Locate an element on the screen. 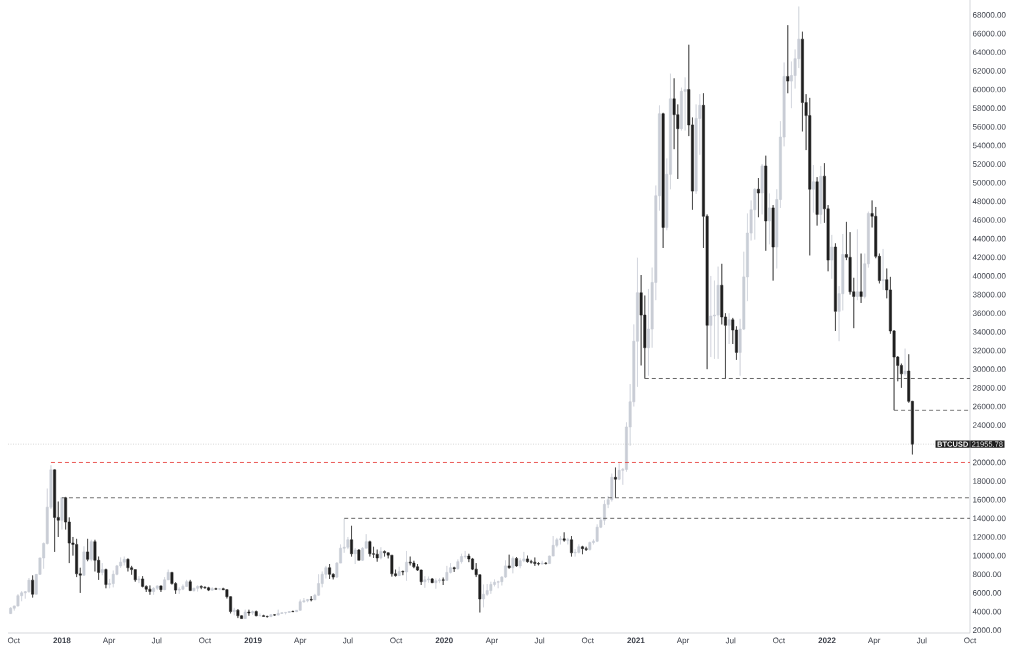  y-tick-label: 28000.00 is located at coordinates (989, 387).